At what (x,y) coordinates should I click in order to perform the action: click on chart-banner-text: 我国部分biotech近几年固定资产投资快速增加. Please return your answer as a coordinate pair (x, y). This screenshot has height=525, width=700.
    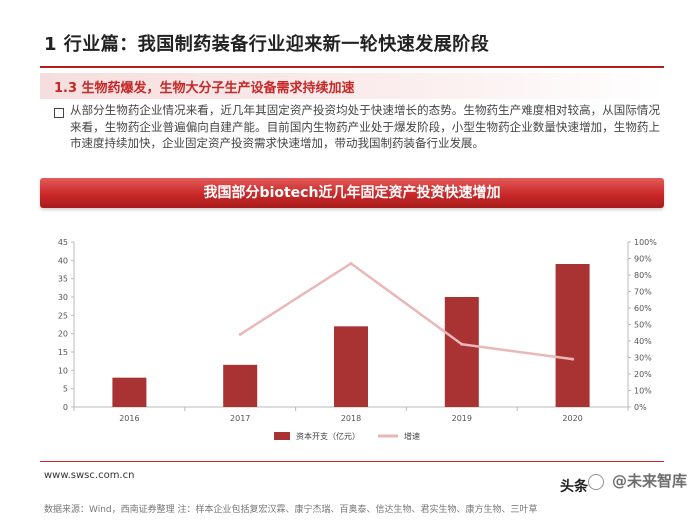
    Looking at the image, I should click on (352, 193).